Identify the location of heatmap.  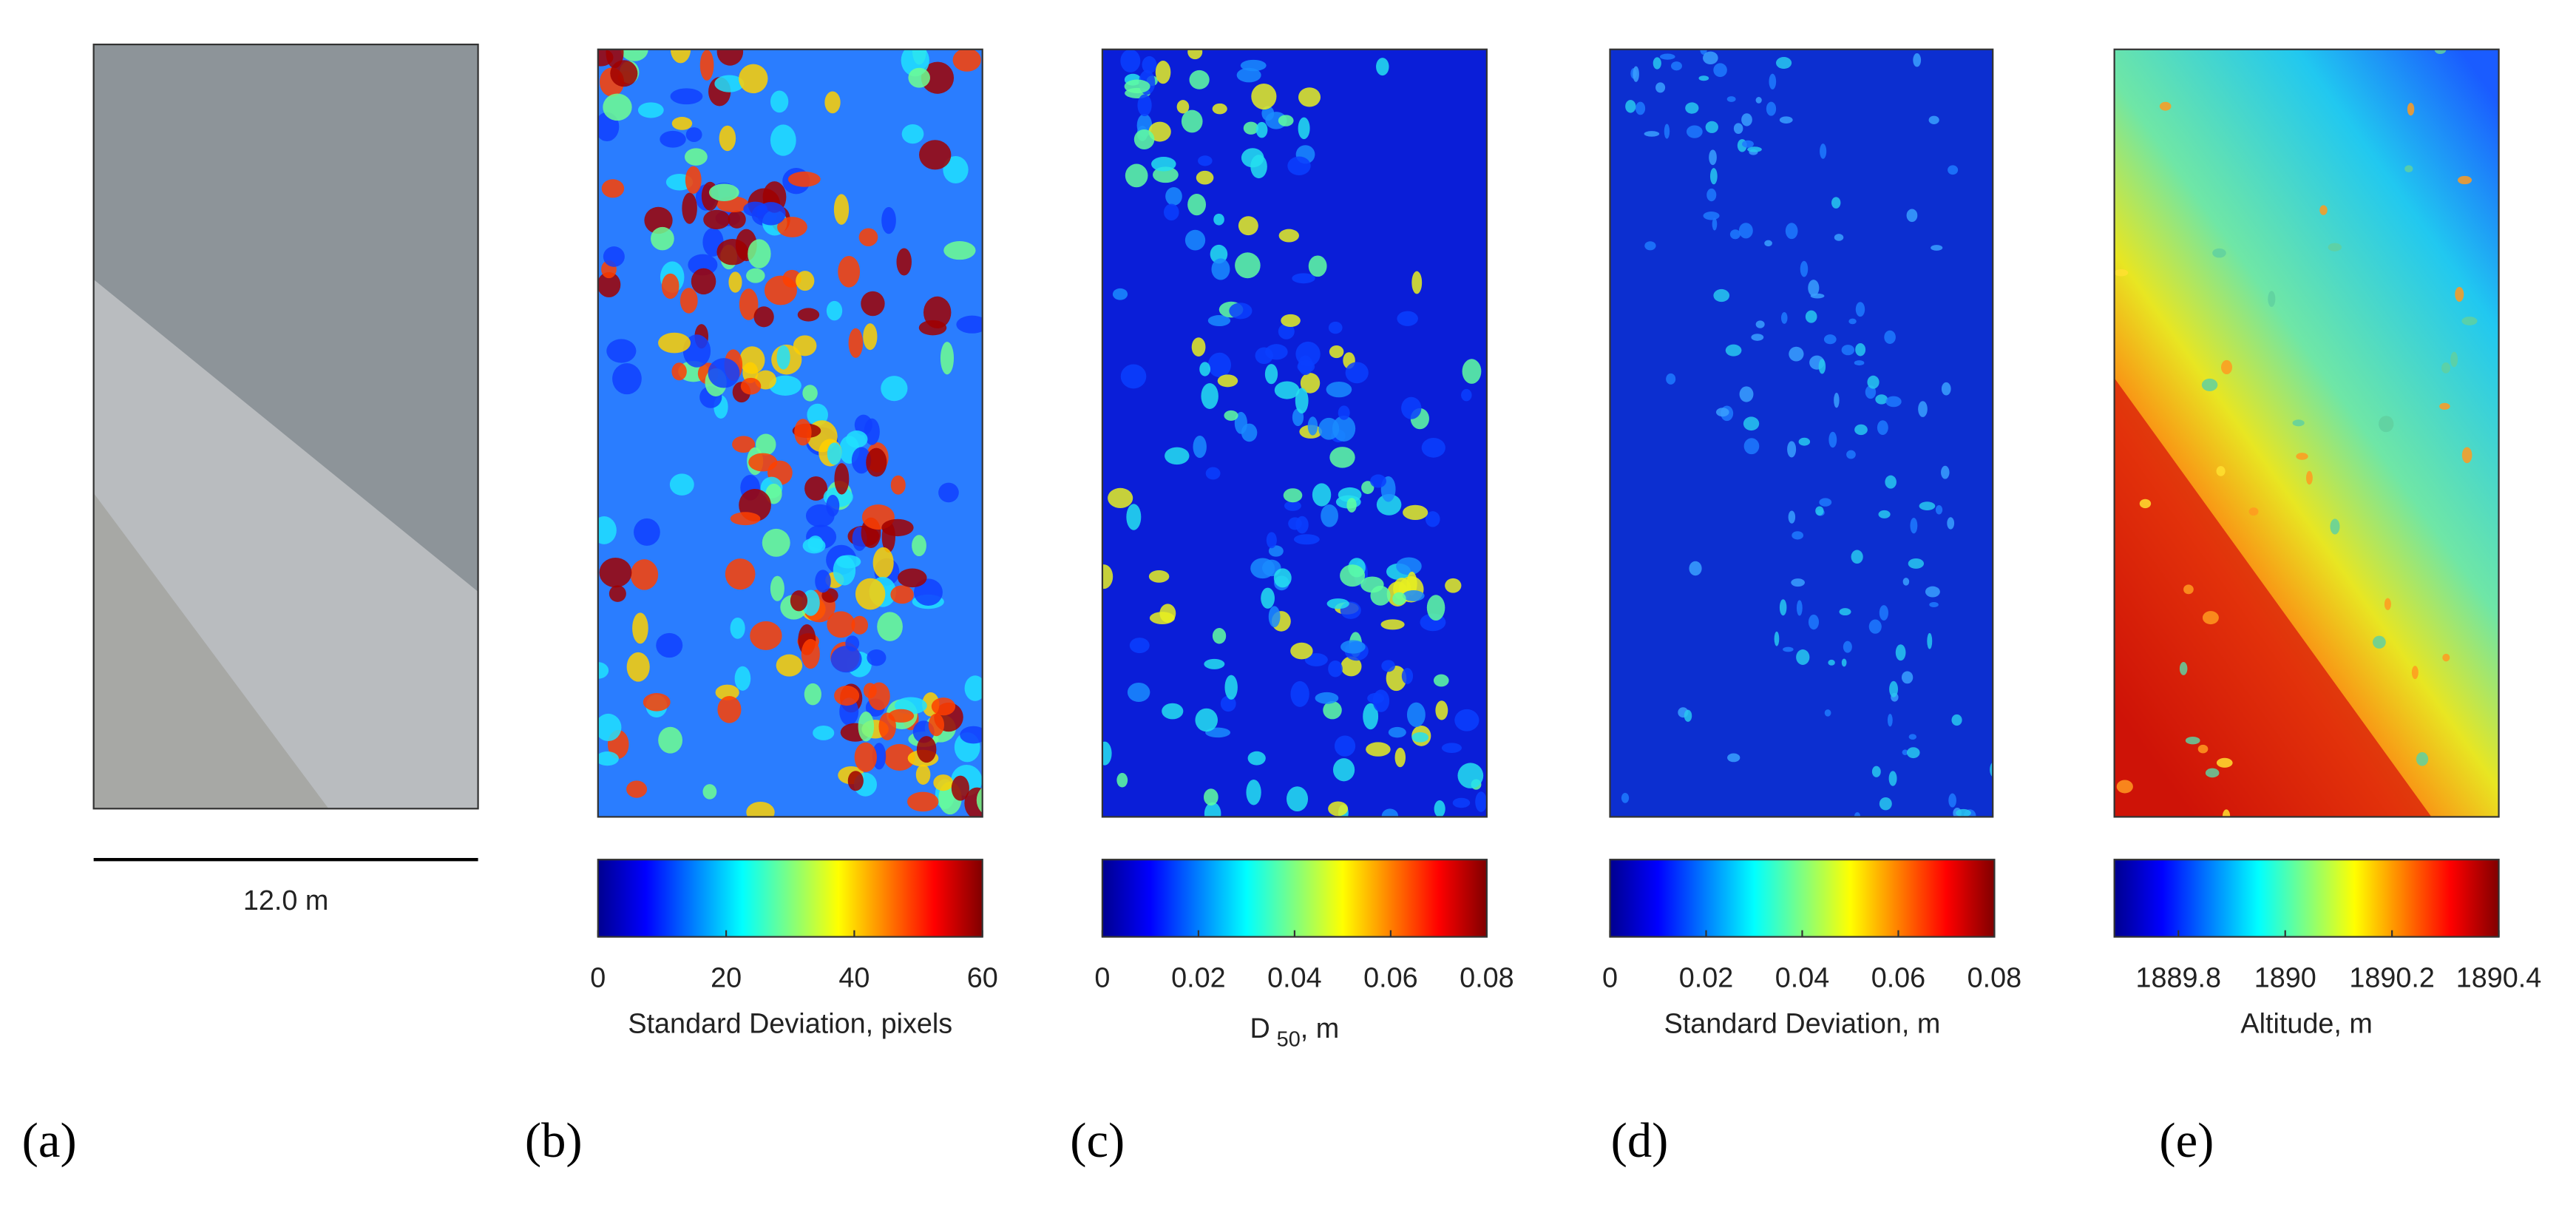
(1801, 433).